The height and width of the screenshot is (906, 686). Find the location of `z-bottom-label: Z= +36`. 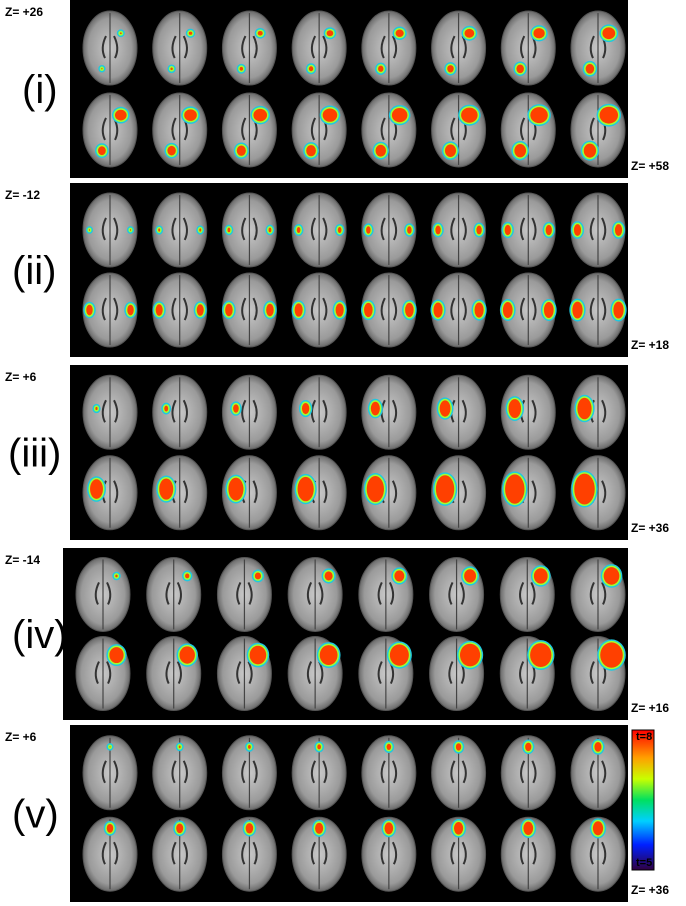

z-bottom-label: Z= +36 is located at coordinates (650, 528).